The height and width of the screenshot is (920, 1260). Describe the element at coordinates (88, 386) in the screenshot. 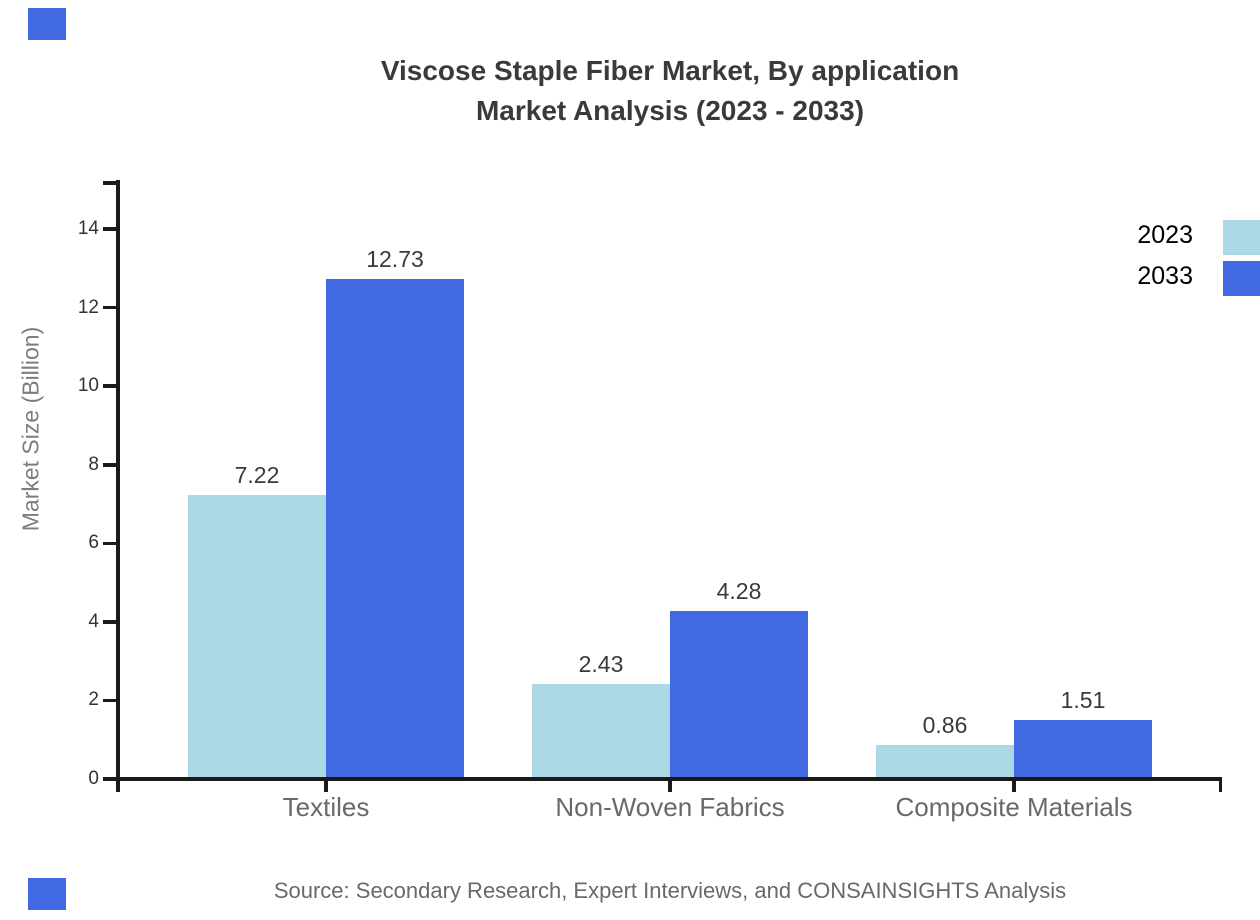

I see `y-tick-label: 10` at that location.